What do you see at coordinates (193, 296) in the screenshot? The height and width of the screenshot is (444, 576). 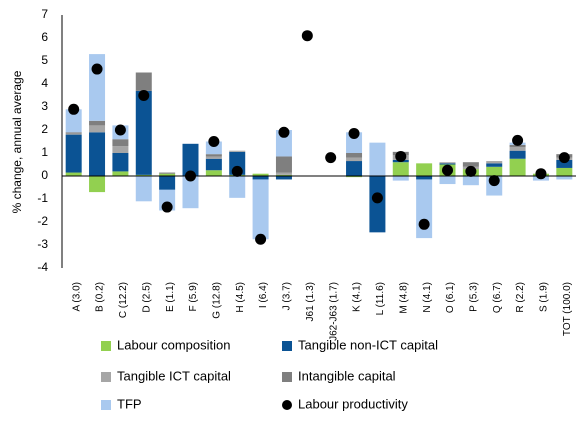 I see `x-tick-label: F (5.9)` at bounding box center [193, 296].